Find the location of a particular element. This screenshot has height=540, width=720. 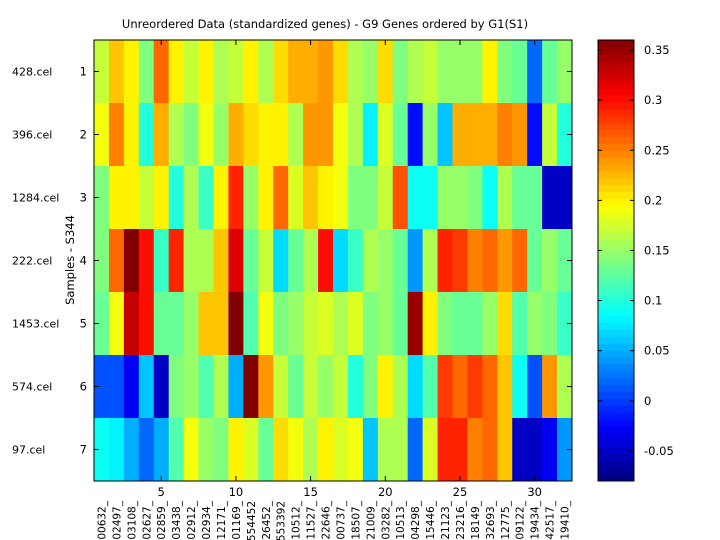

row-number: 1 is located at coordinates (83, 72).